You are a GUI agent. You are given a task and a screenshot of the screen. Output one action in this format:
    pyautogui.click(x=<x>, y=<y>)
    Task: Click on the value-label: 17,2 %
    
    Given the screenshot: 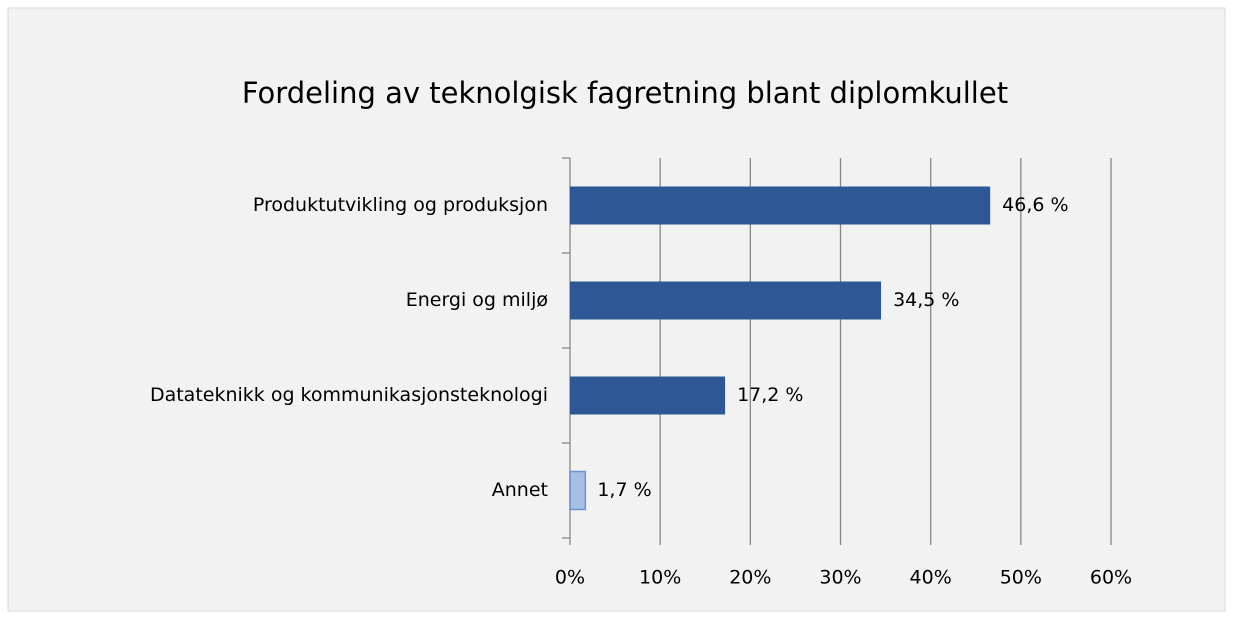 What is the action you would take?
    pyautogui.click(x=770, y=395)
    